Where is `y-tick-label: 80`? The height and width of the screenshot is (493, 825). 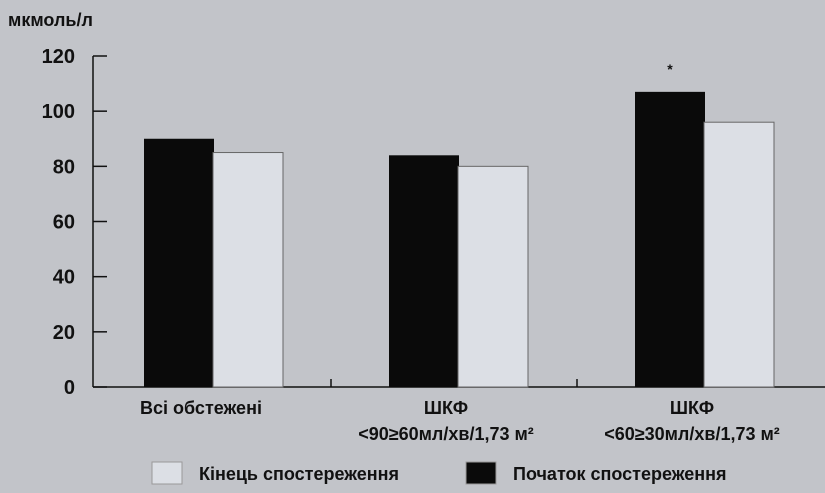
y-tick-label: 80 is located at coordinates (64, 167).